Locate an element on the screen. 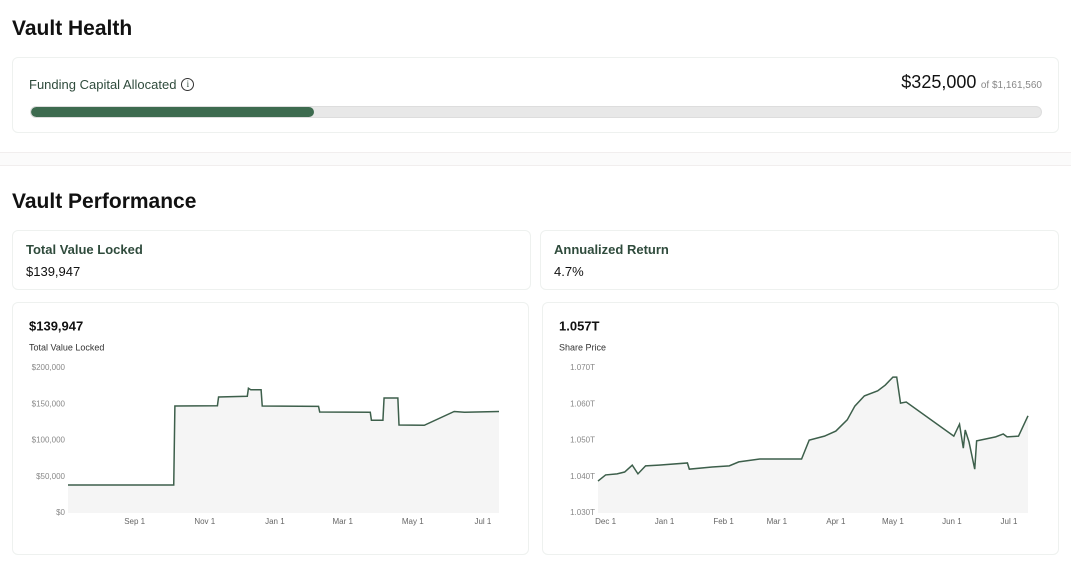 This screenshot has width=1071, height=569. progress-track is located at coordinates (536, 112).